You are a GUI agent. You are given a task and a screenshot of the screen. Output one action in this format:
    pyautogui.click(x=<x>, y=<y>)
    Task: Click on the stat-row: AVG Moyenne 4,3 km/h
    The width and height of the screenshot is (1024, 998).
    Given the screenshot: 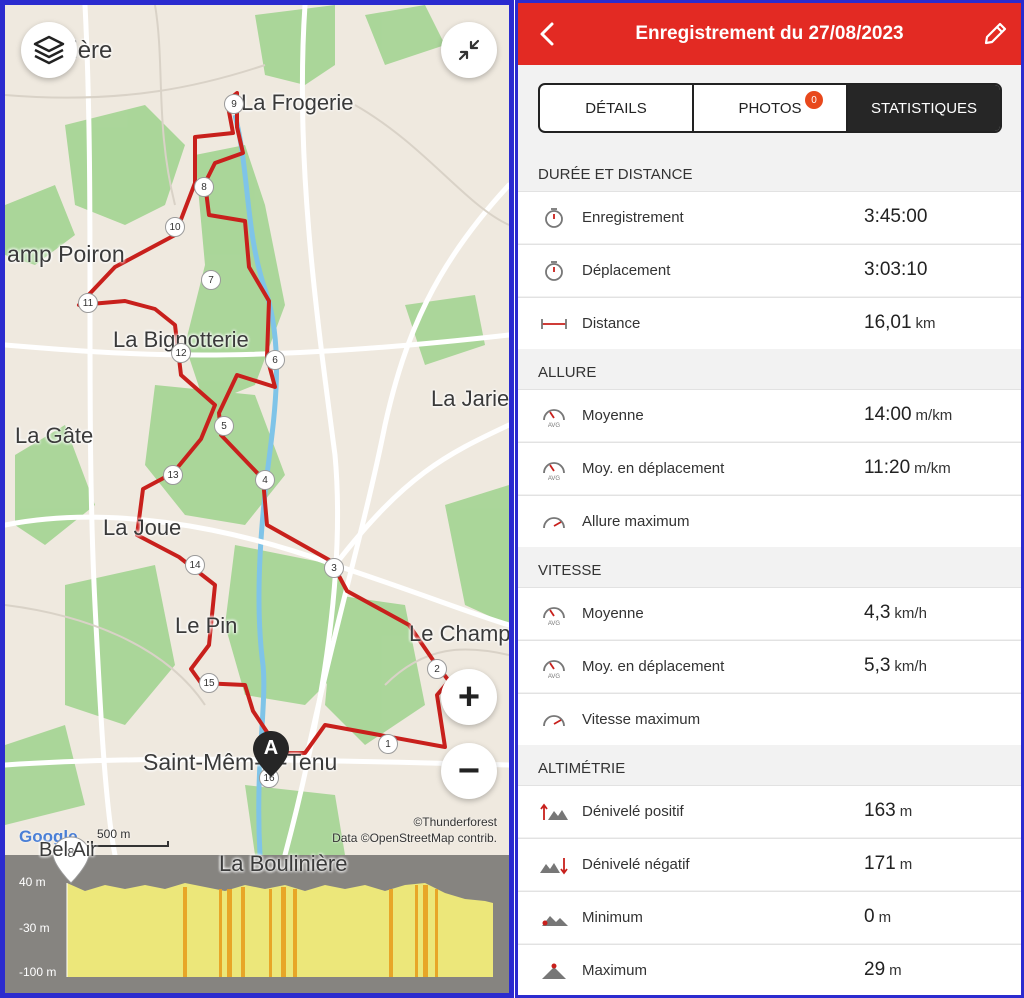 What is the action you would take?
    pyautogui.click(x=769, y=613)
    